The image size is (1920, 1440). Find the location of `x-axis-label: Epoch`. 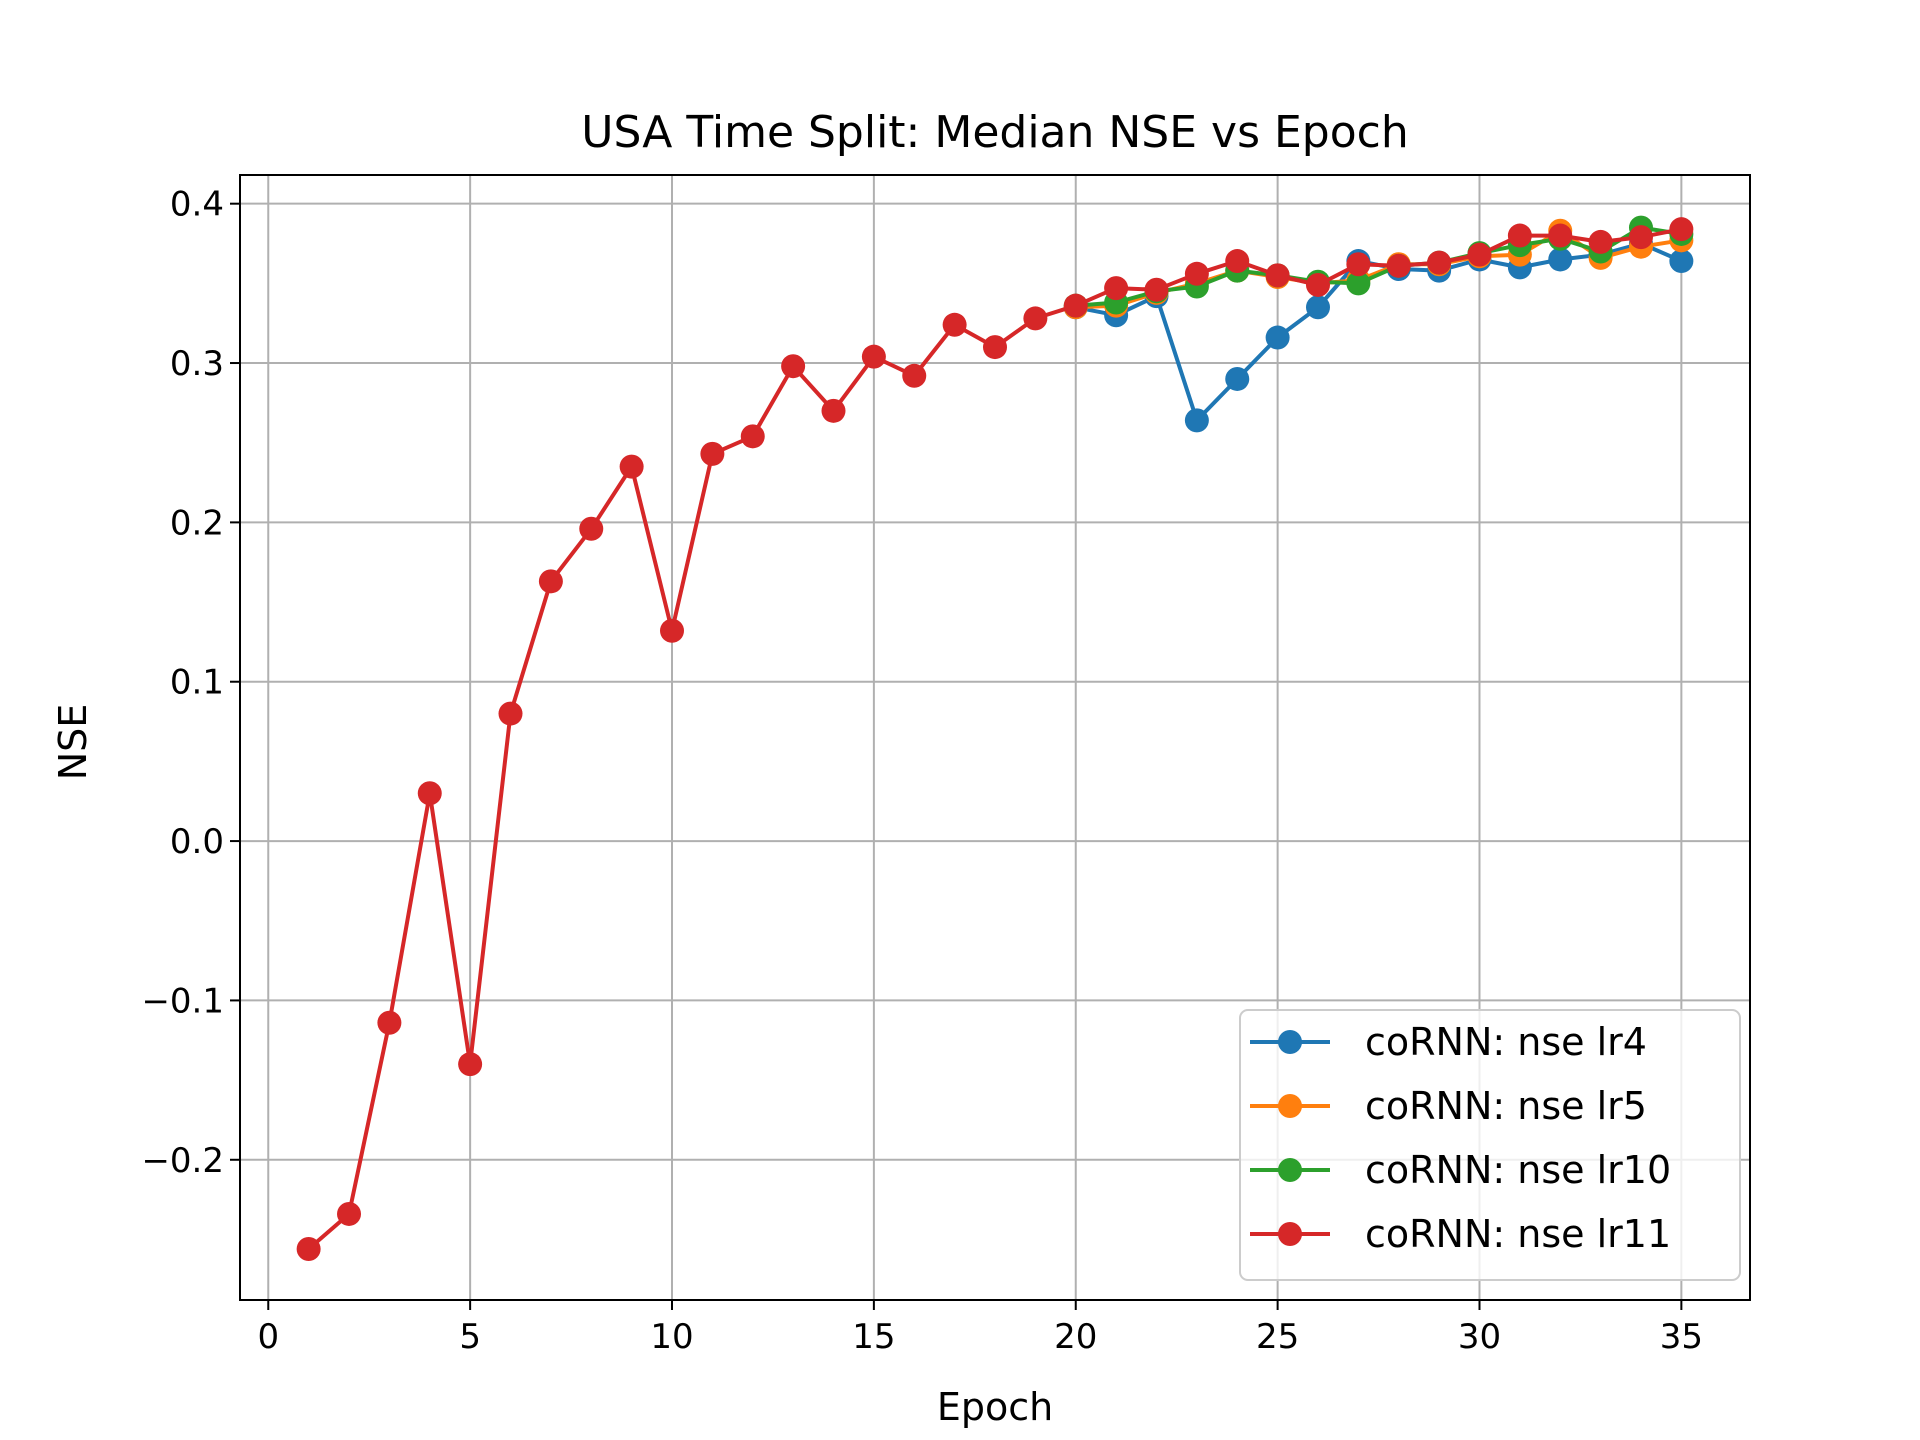

x-axis-label: Epoch is located at coordinates (995, 1407).